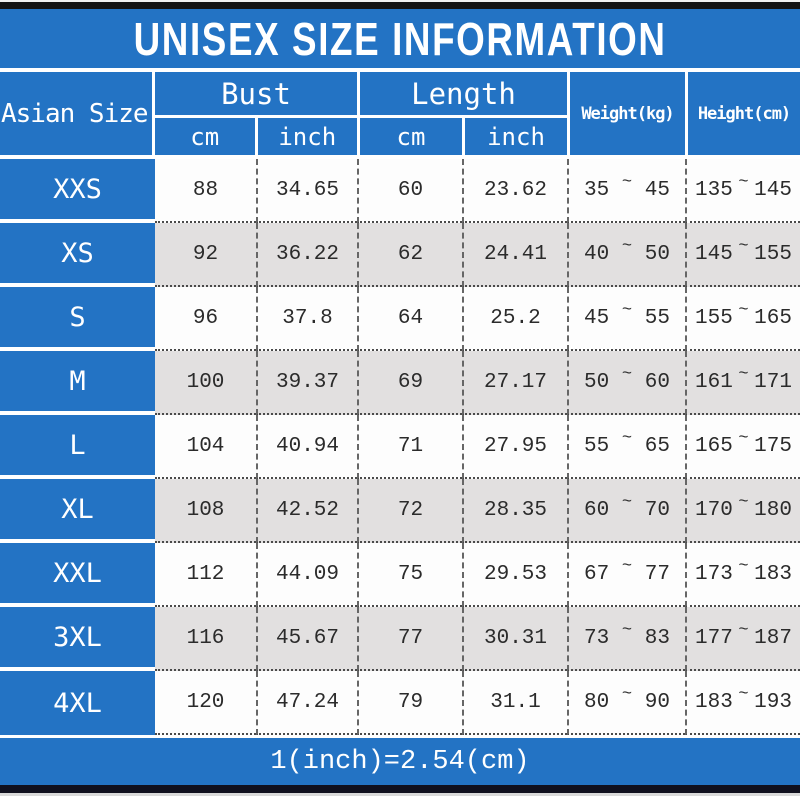  I want to click on header-length-subrow: cm inch, so click(463, 136).